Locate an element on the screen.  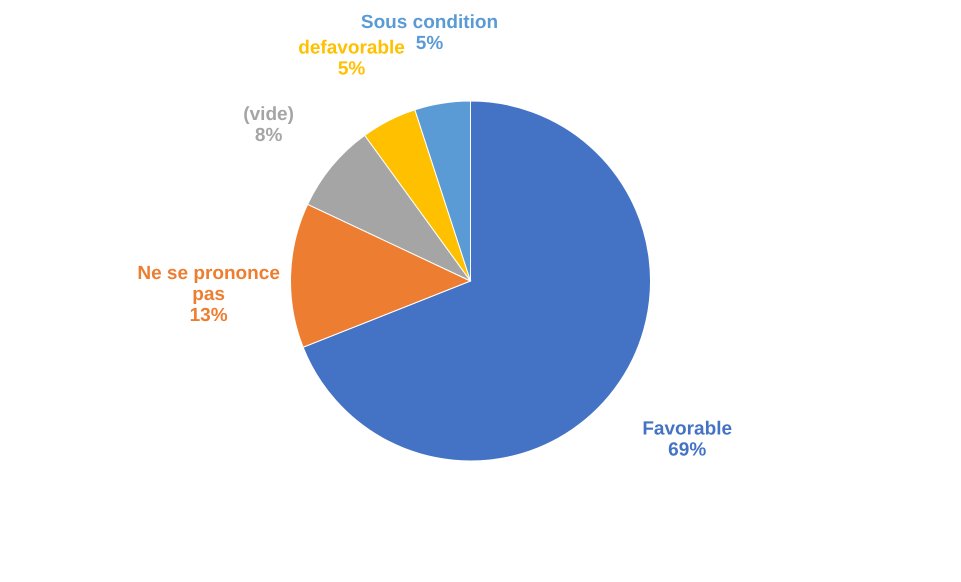
slice-label: defavorable is located at coordinates (351, 48).